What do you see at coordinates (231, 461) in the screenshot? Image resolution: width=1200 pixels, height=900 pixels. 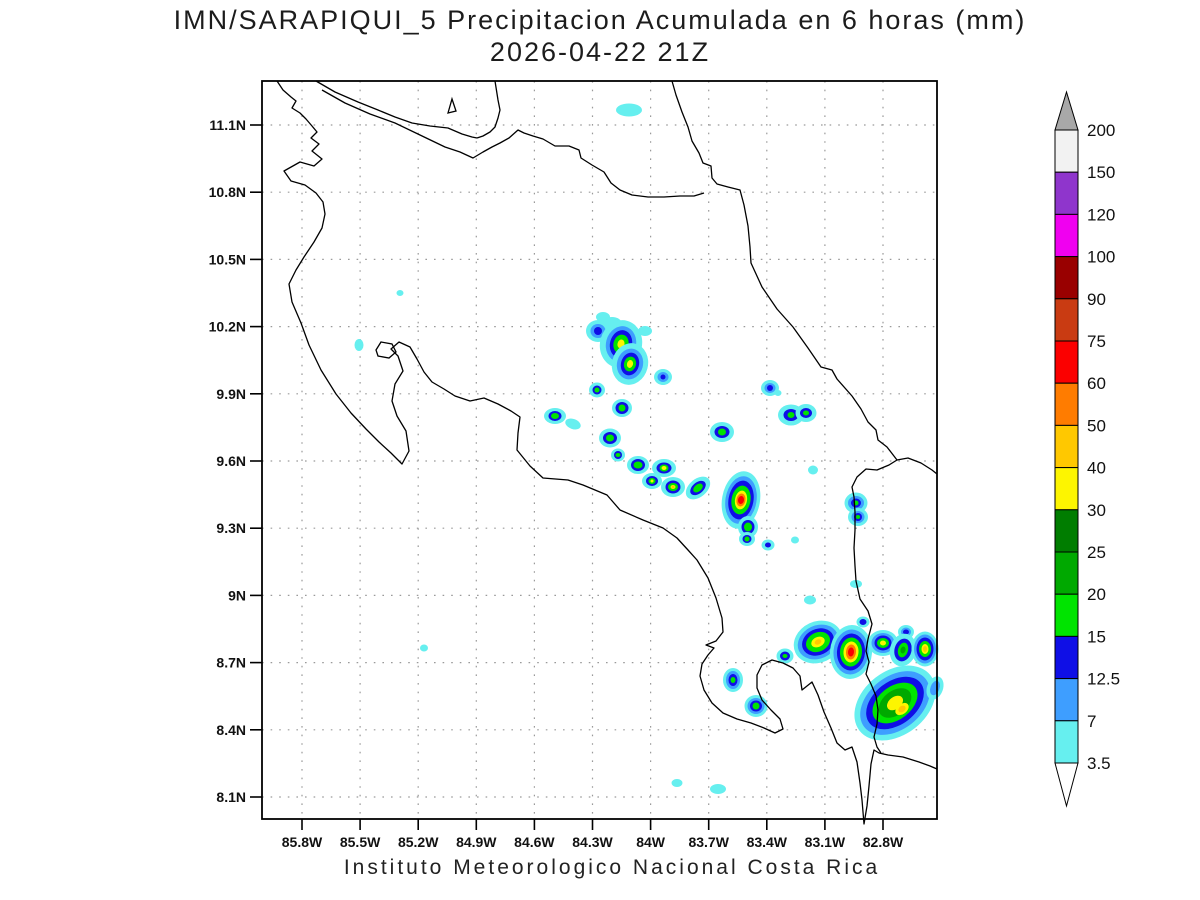 I see `lat-tick-label: 9.6N` at bounding box center [231, 461].